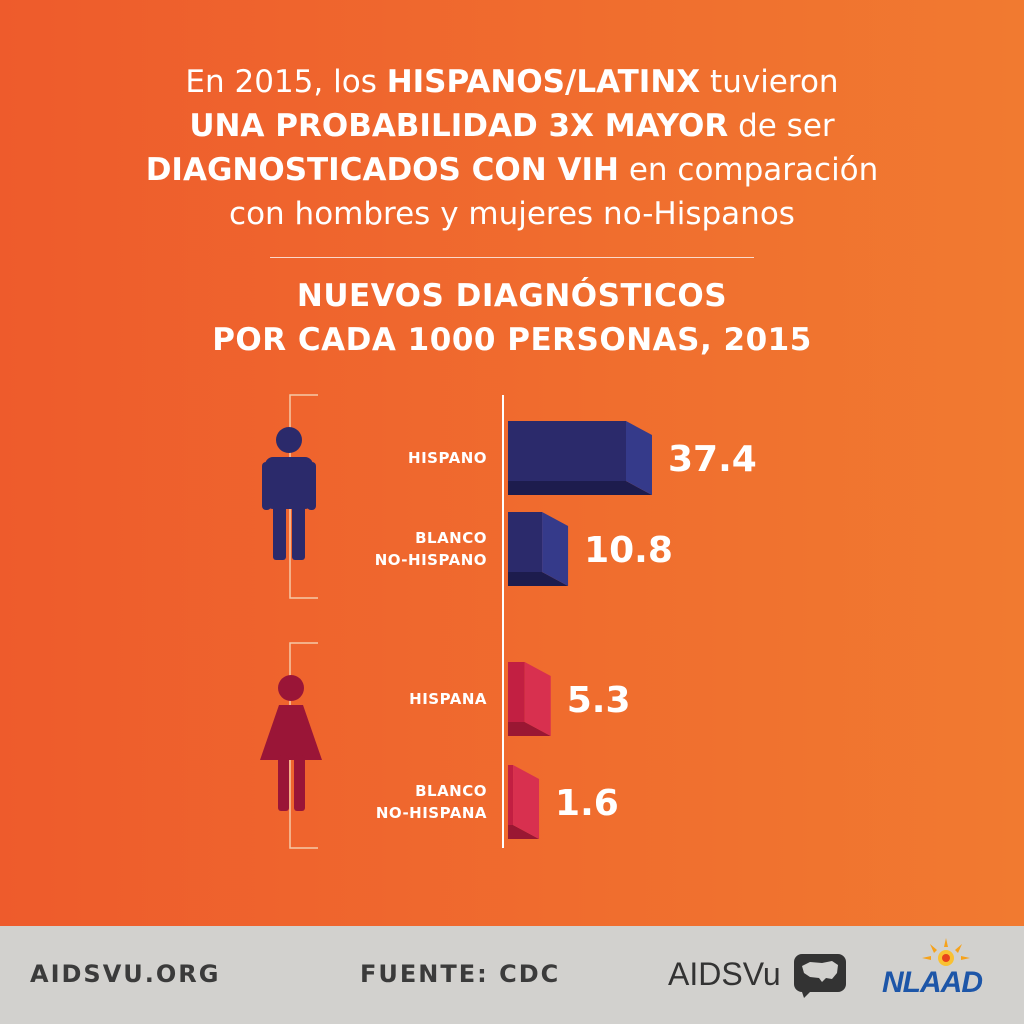 This screenshot has height=1024, width=1024. I want to click on bar-value-label: 10.8, so click(628, 550).